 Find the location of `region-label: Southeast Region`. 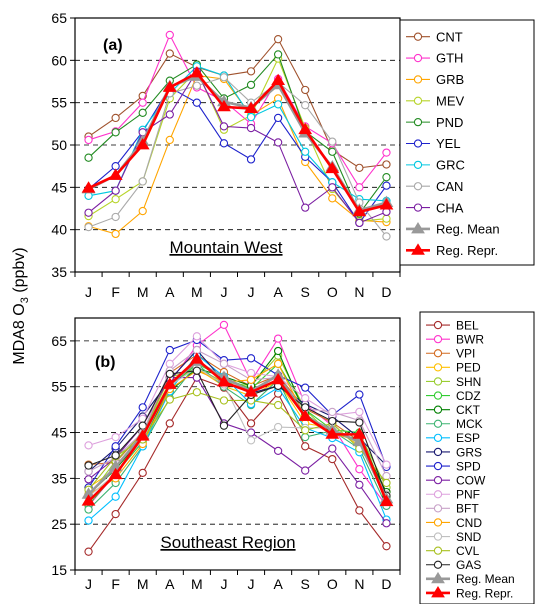

region-label: Southeast Region is located at coordinates (227, 542).